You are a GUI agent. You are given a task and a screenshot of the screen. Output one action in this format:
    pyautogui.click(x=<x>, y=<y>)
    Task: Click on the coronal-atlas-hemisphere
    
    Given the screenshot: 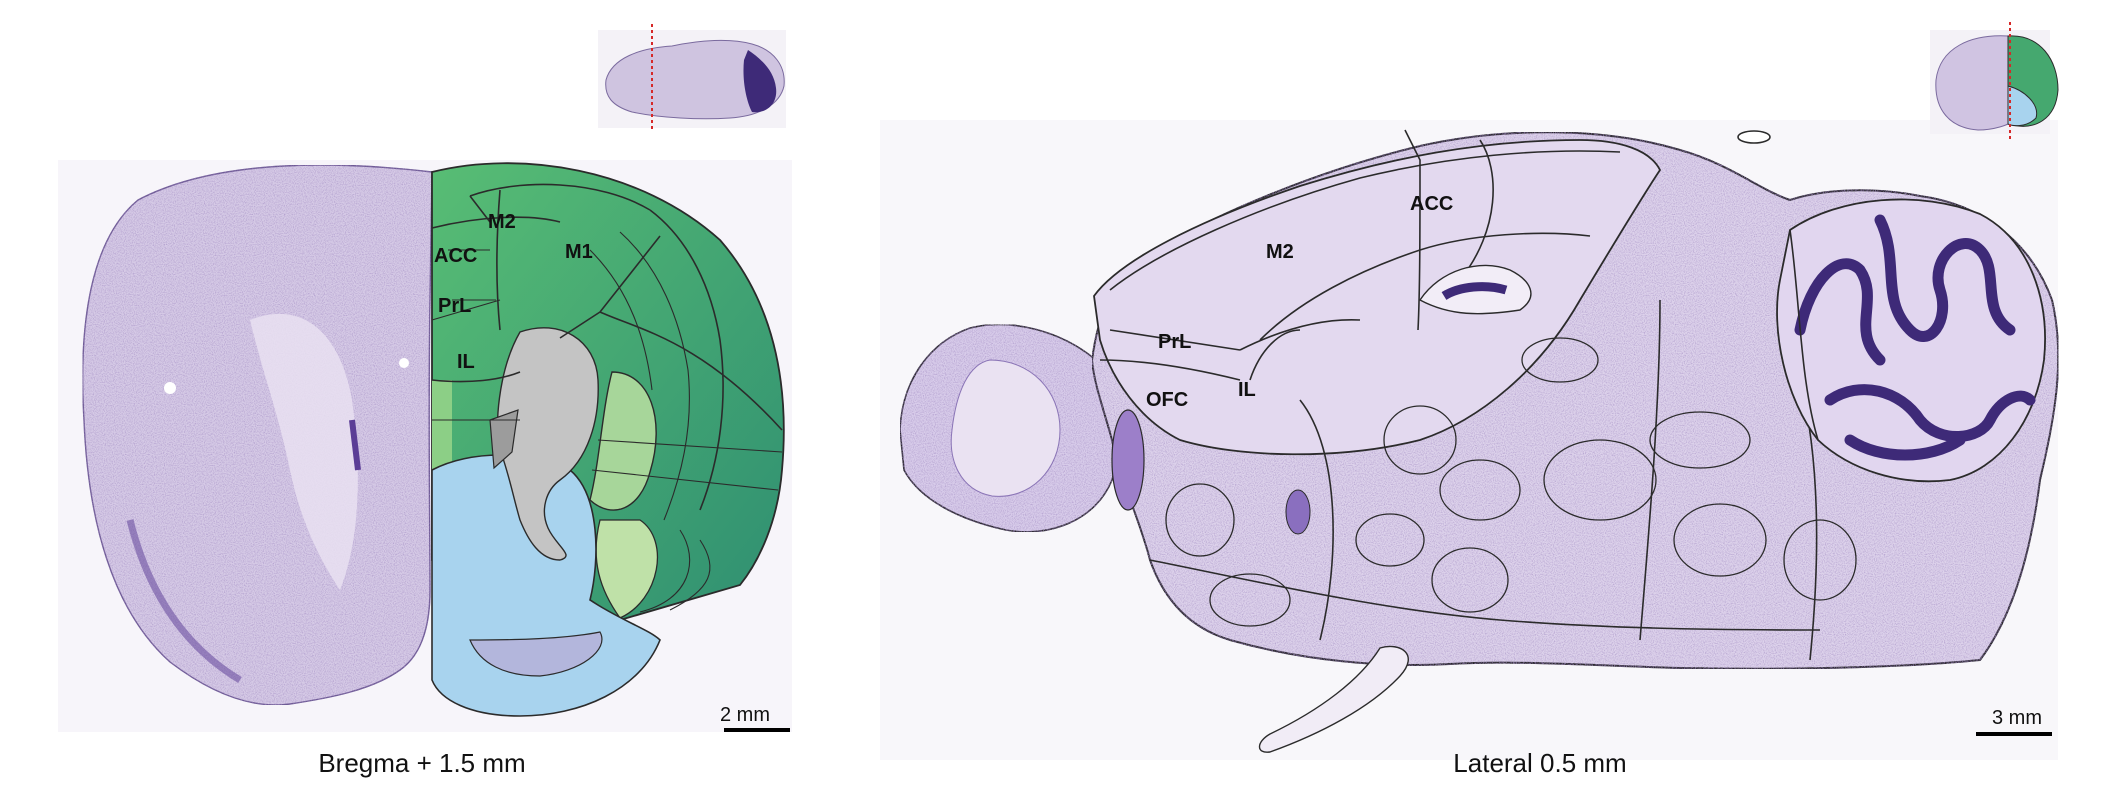 What is the action you would take?
    pyautogui.click(x=608, y=439)
    